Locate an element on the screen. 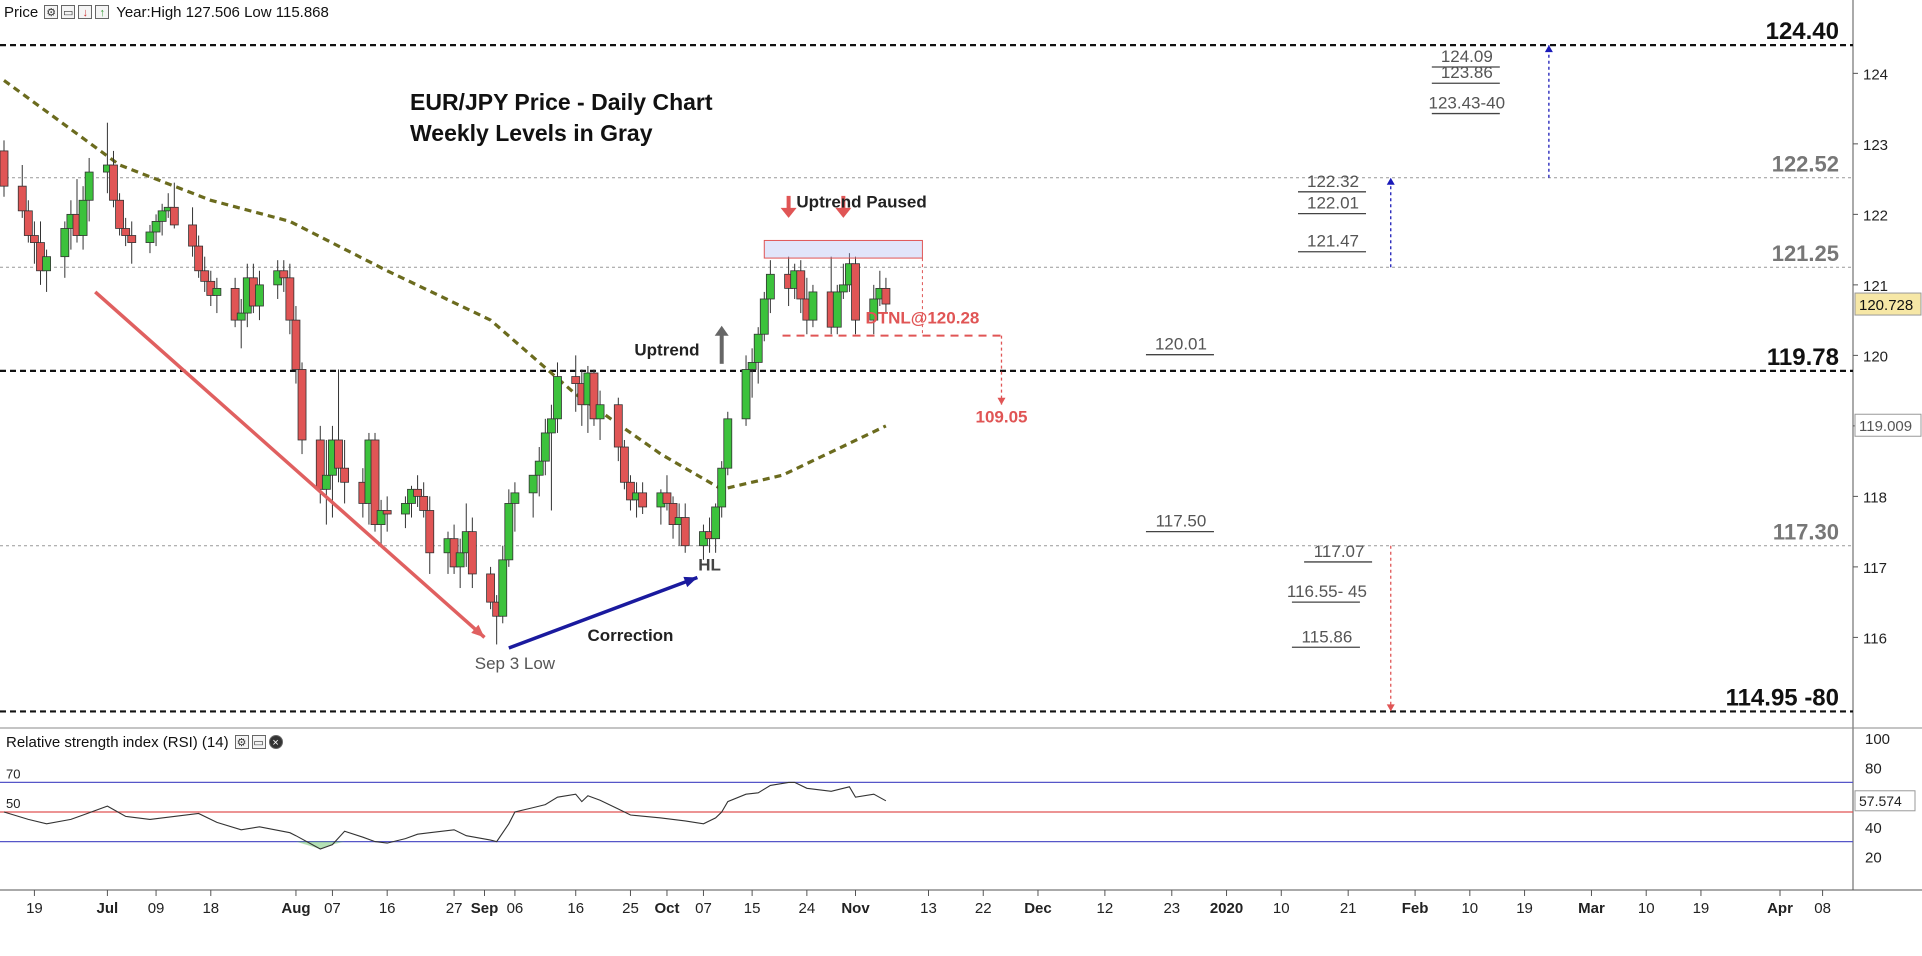 The height and width of the screenshot is (956, 1922). correction-arrow is located at coordinates (603, 612).